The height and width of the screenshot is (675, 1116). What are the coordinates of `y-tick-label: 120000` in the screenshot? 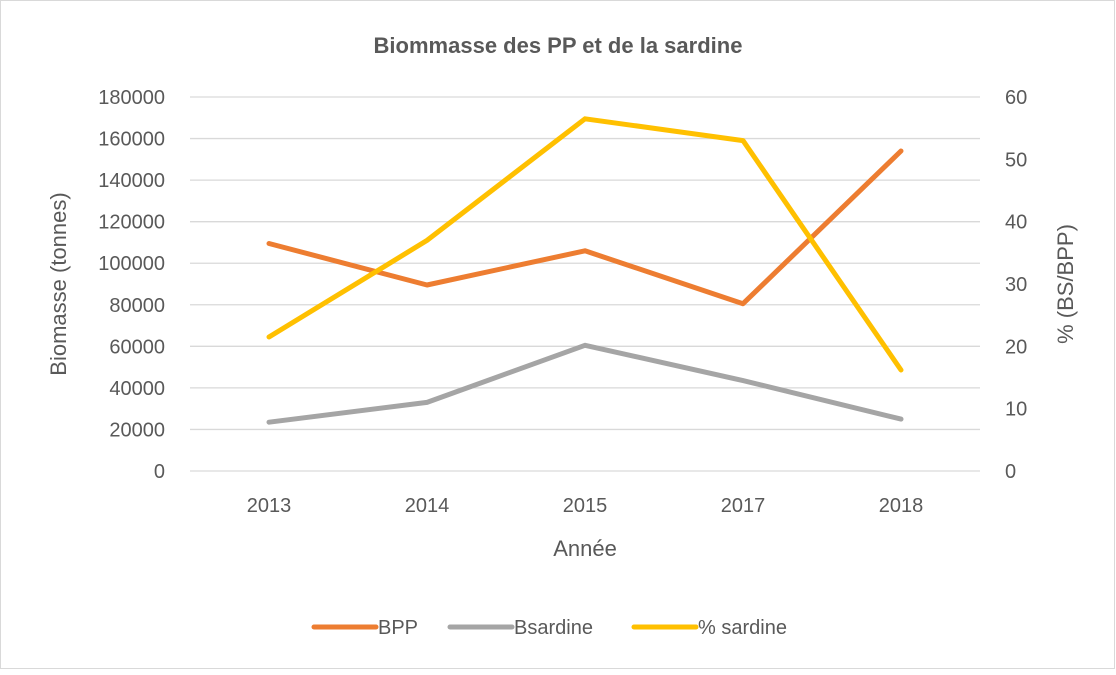 It's located at (131, 223).